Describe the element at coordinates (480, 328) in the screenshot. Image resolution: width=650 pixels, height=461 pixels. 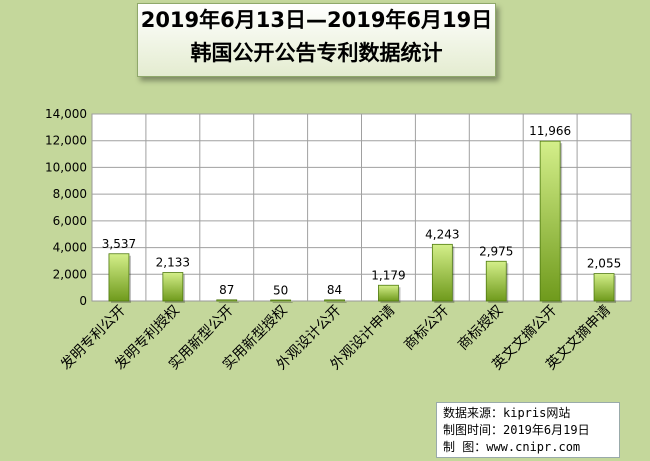
I see `x-category-label: 商标授权` at that location.